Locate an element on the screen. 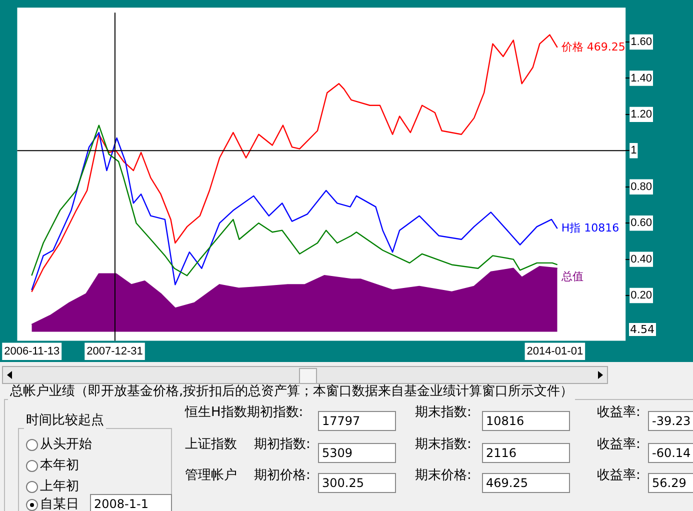 This screenshot has height=511, width=693. text-field: 17797 is located at coordinates (357, 421).